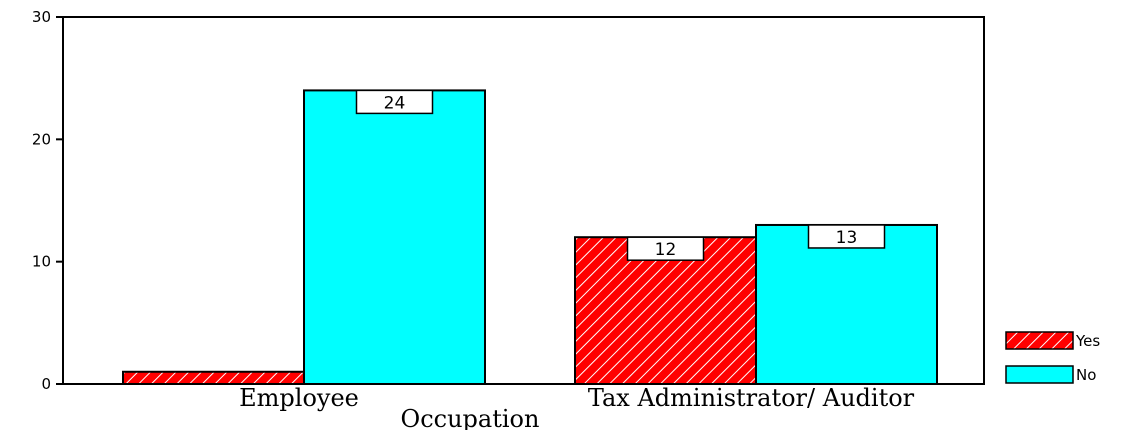 The image size is (1147, 430). I want to click on x-category-label: Tax Administrator/ Auditor, so click(751, 398).